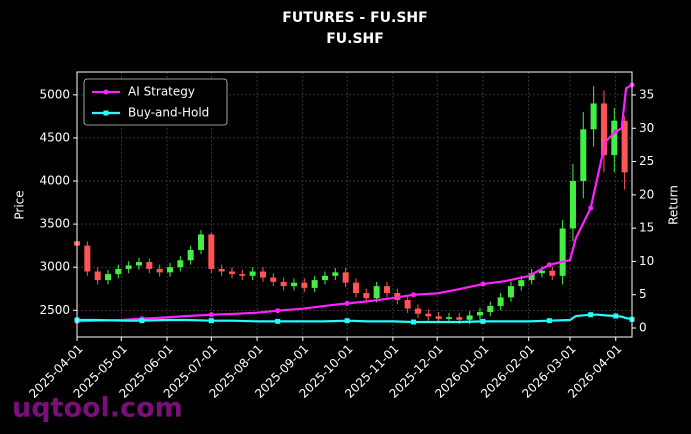 Image resolution: width=691 pixels, height=434 pixels. Describe the element at coordinates (674, 205) in the screenshot. I see `y2-axis-label: Return` at that location.